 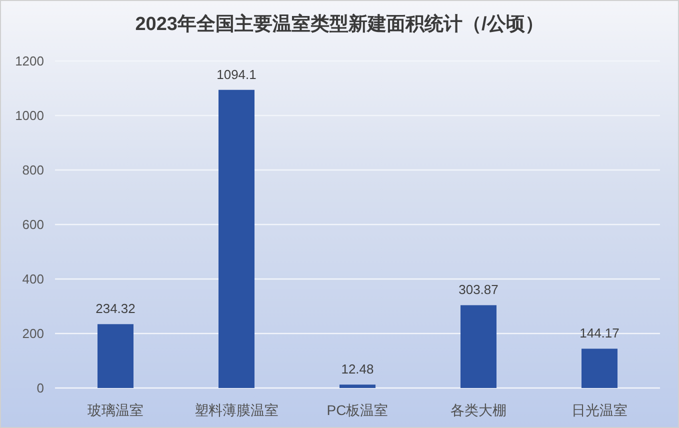 What do you see at coordinates (116, 308) in the screenshot?
I see `data-label: 234.32` at bounding box center [116, 308].